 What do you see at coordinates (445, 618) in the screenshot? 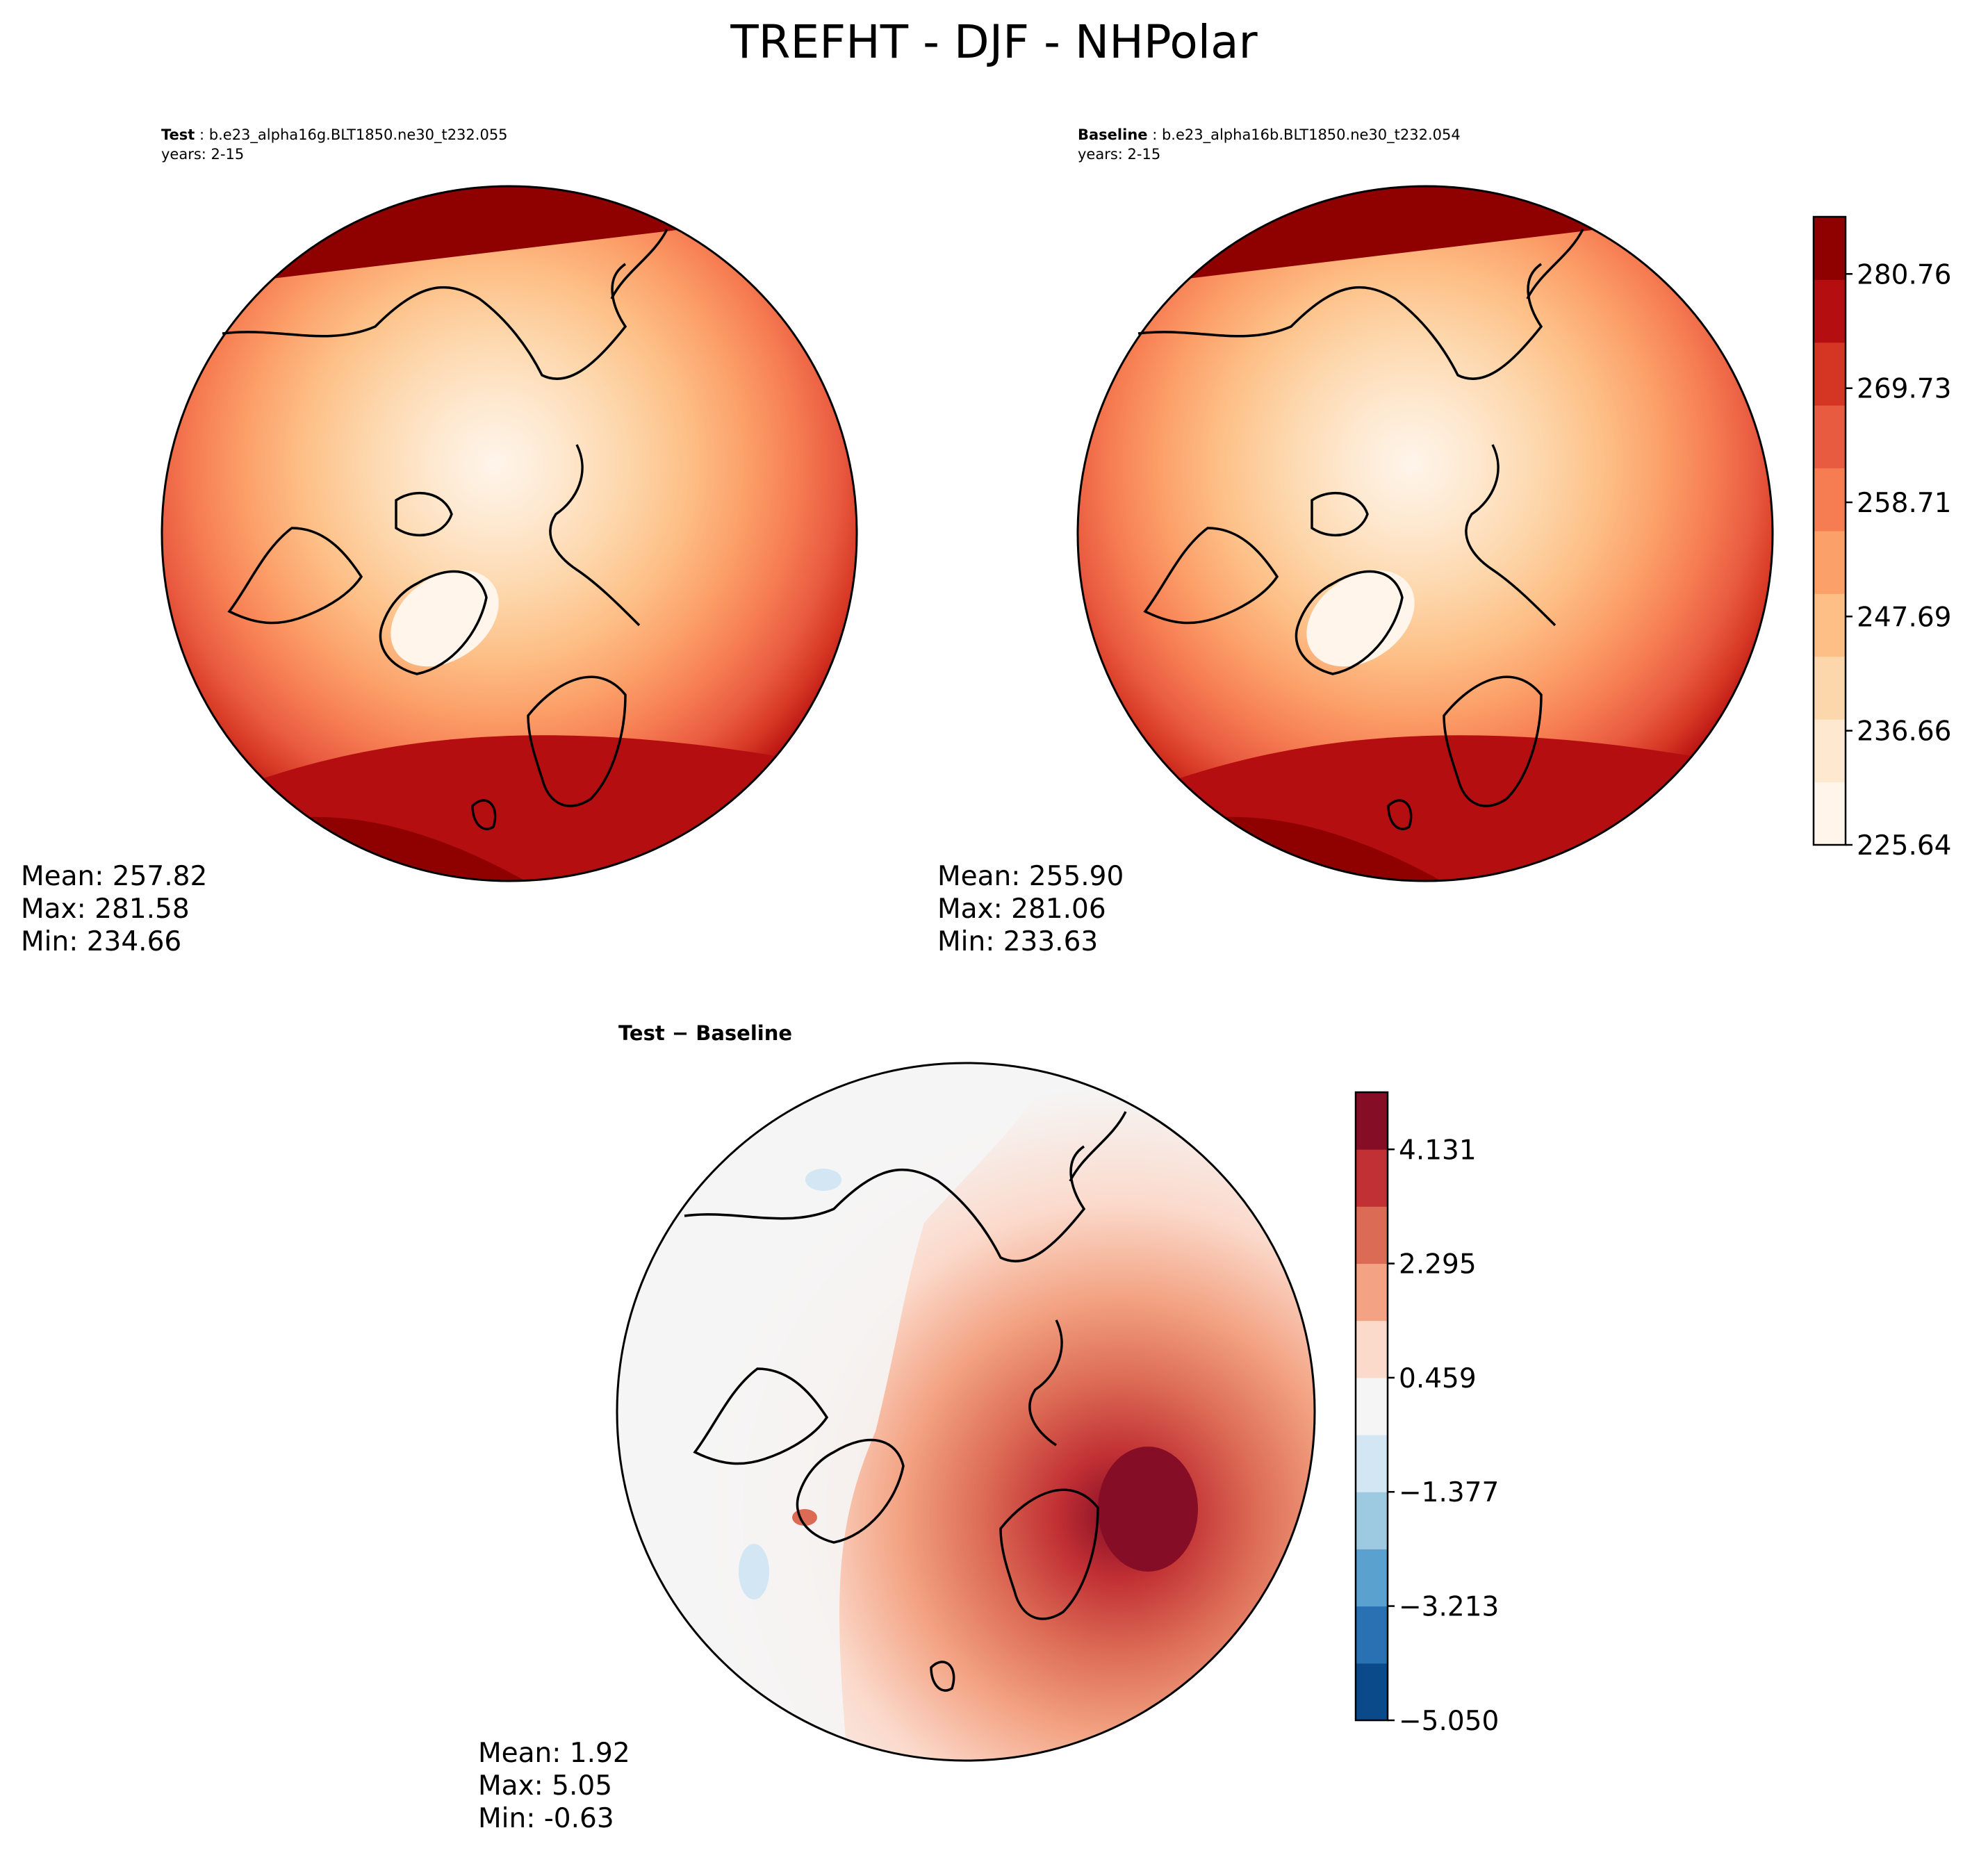
I see `test-greenland-cold` at bounding box center [445, 618].